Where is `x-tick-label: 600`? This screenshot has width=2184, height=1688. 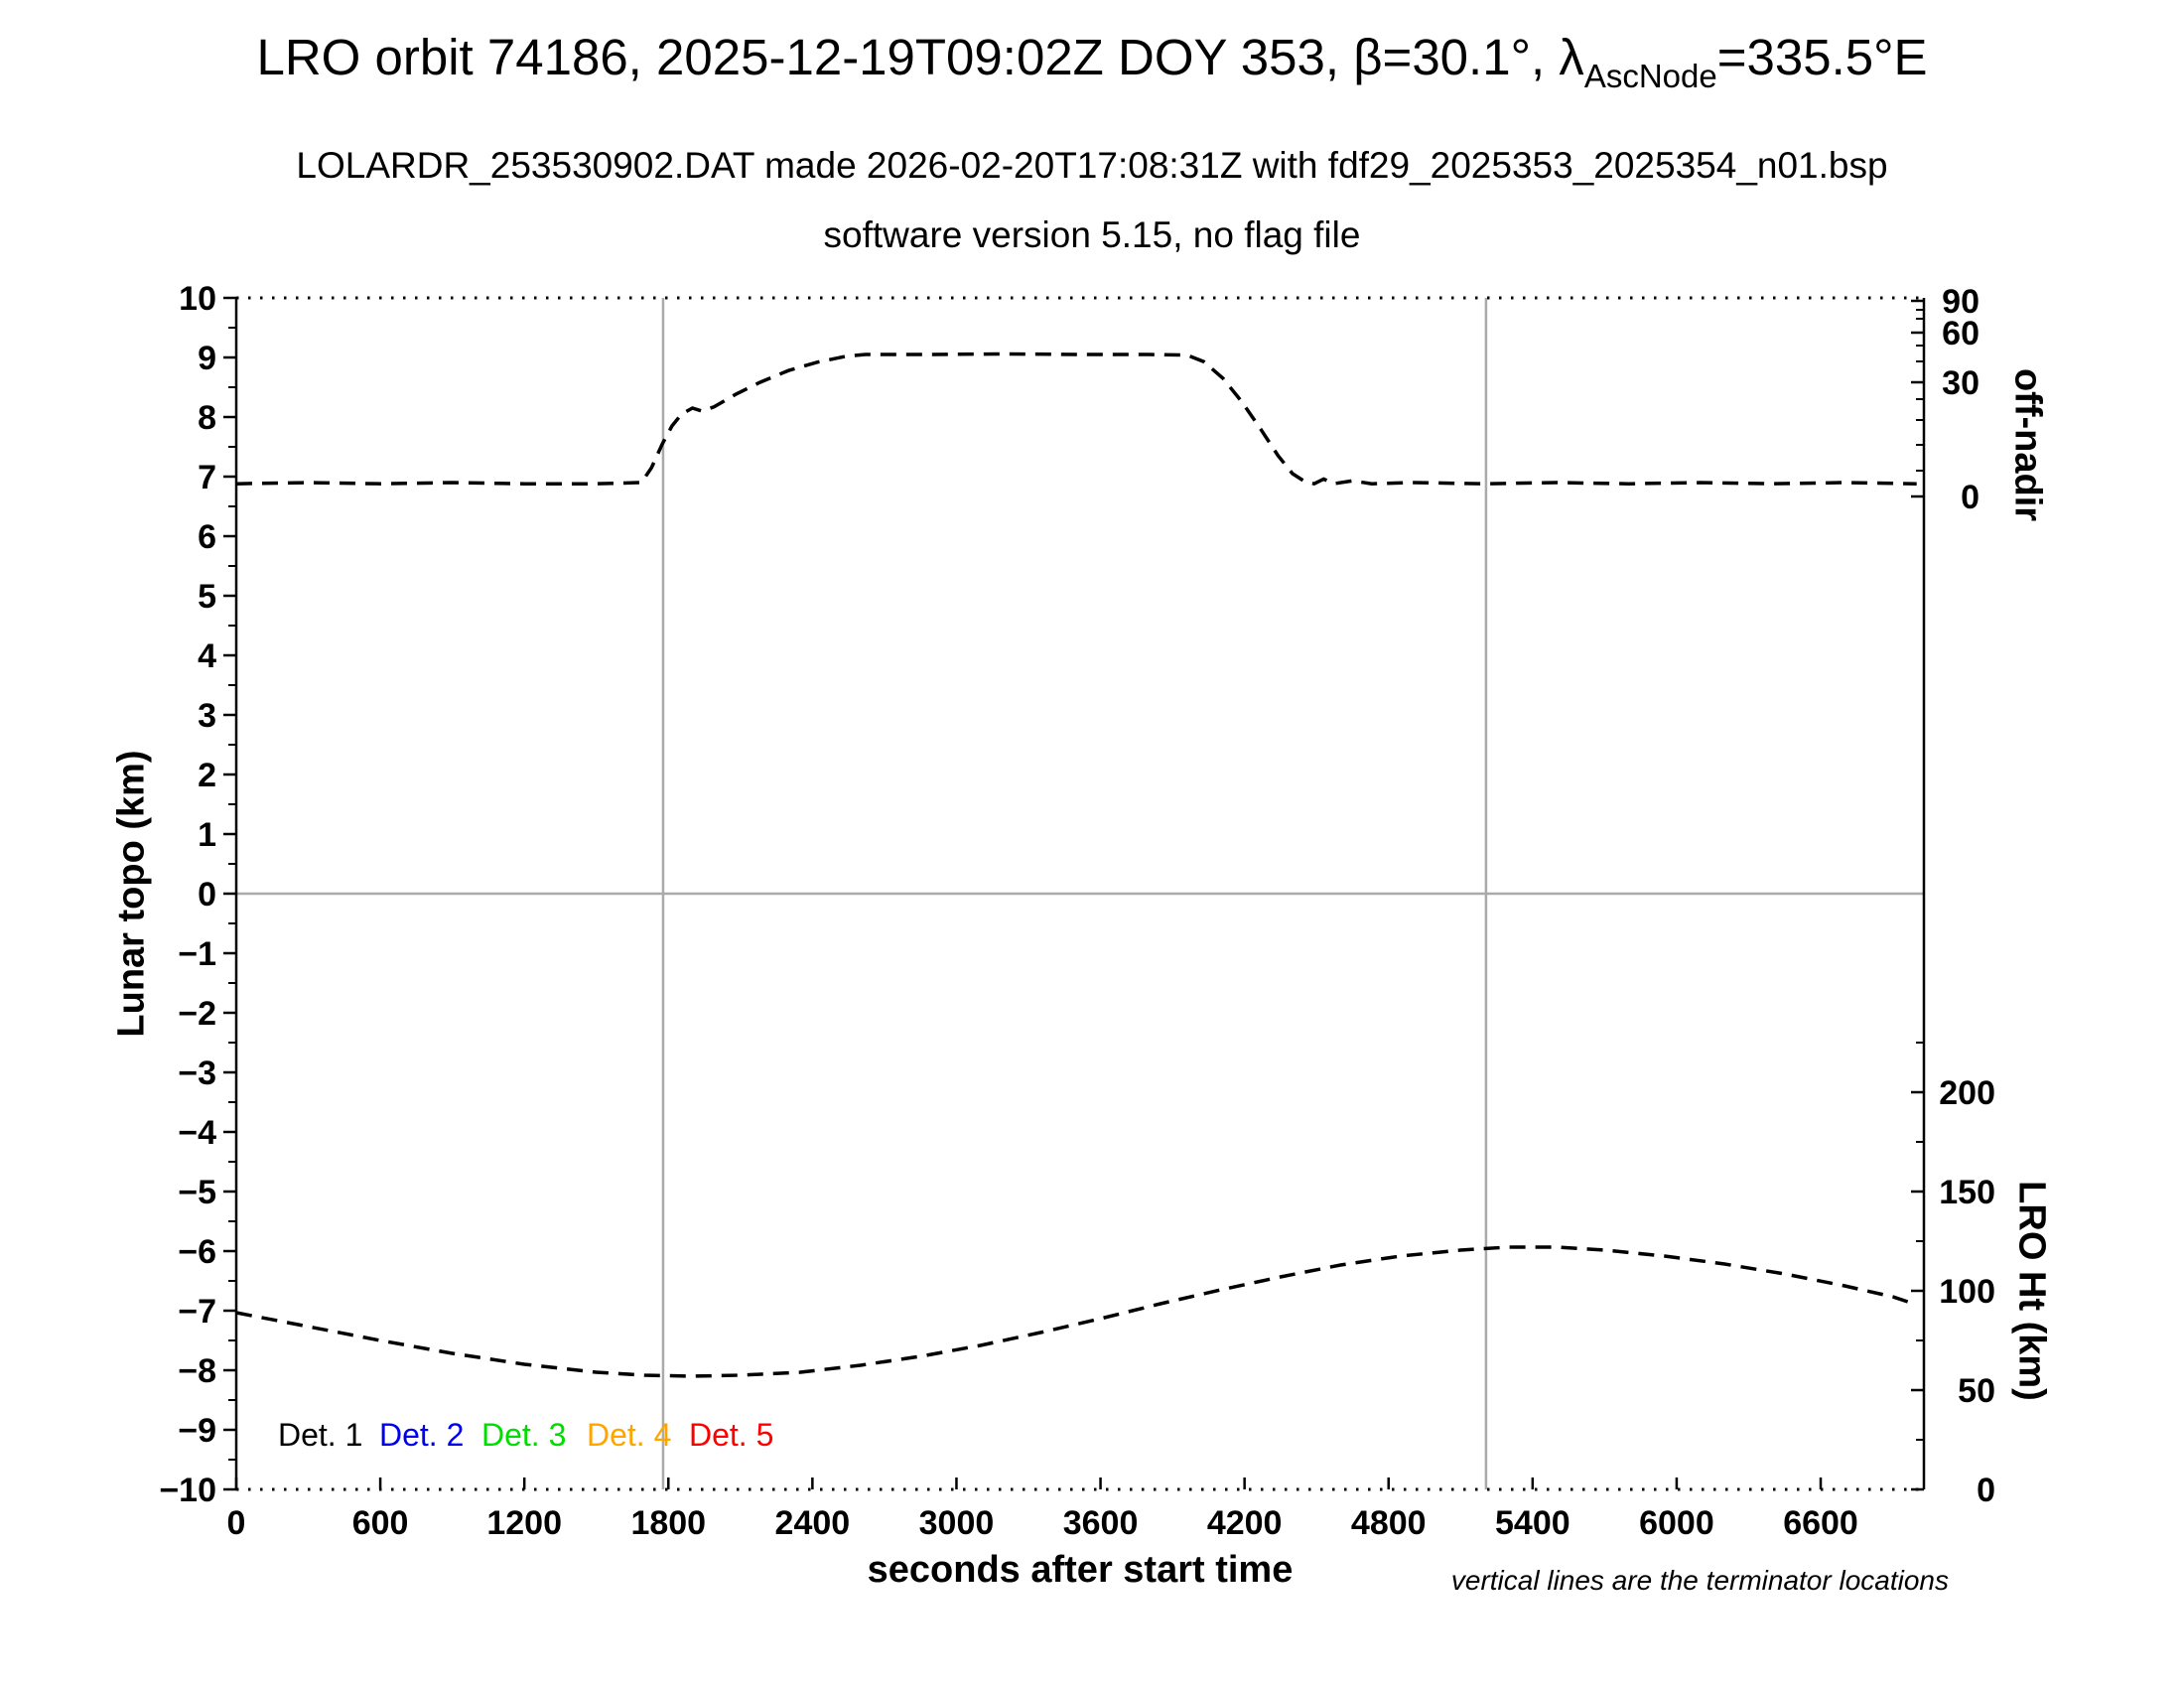
x-tick-label: 600 is located at coordinates (380, 1523).